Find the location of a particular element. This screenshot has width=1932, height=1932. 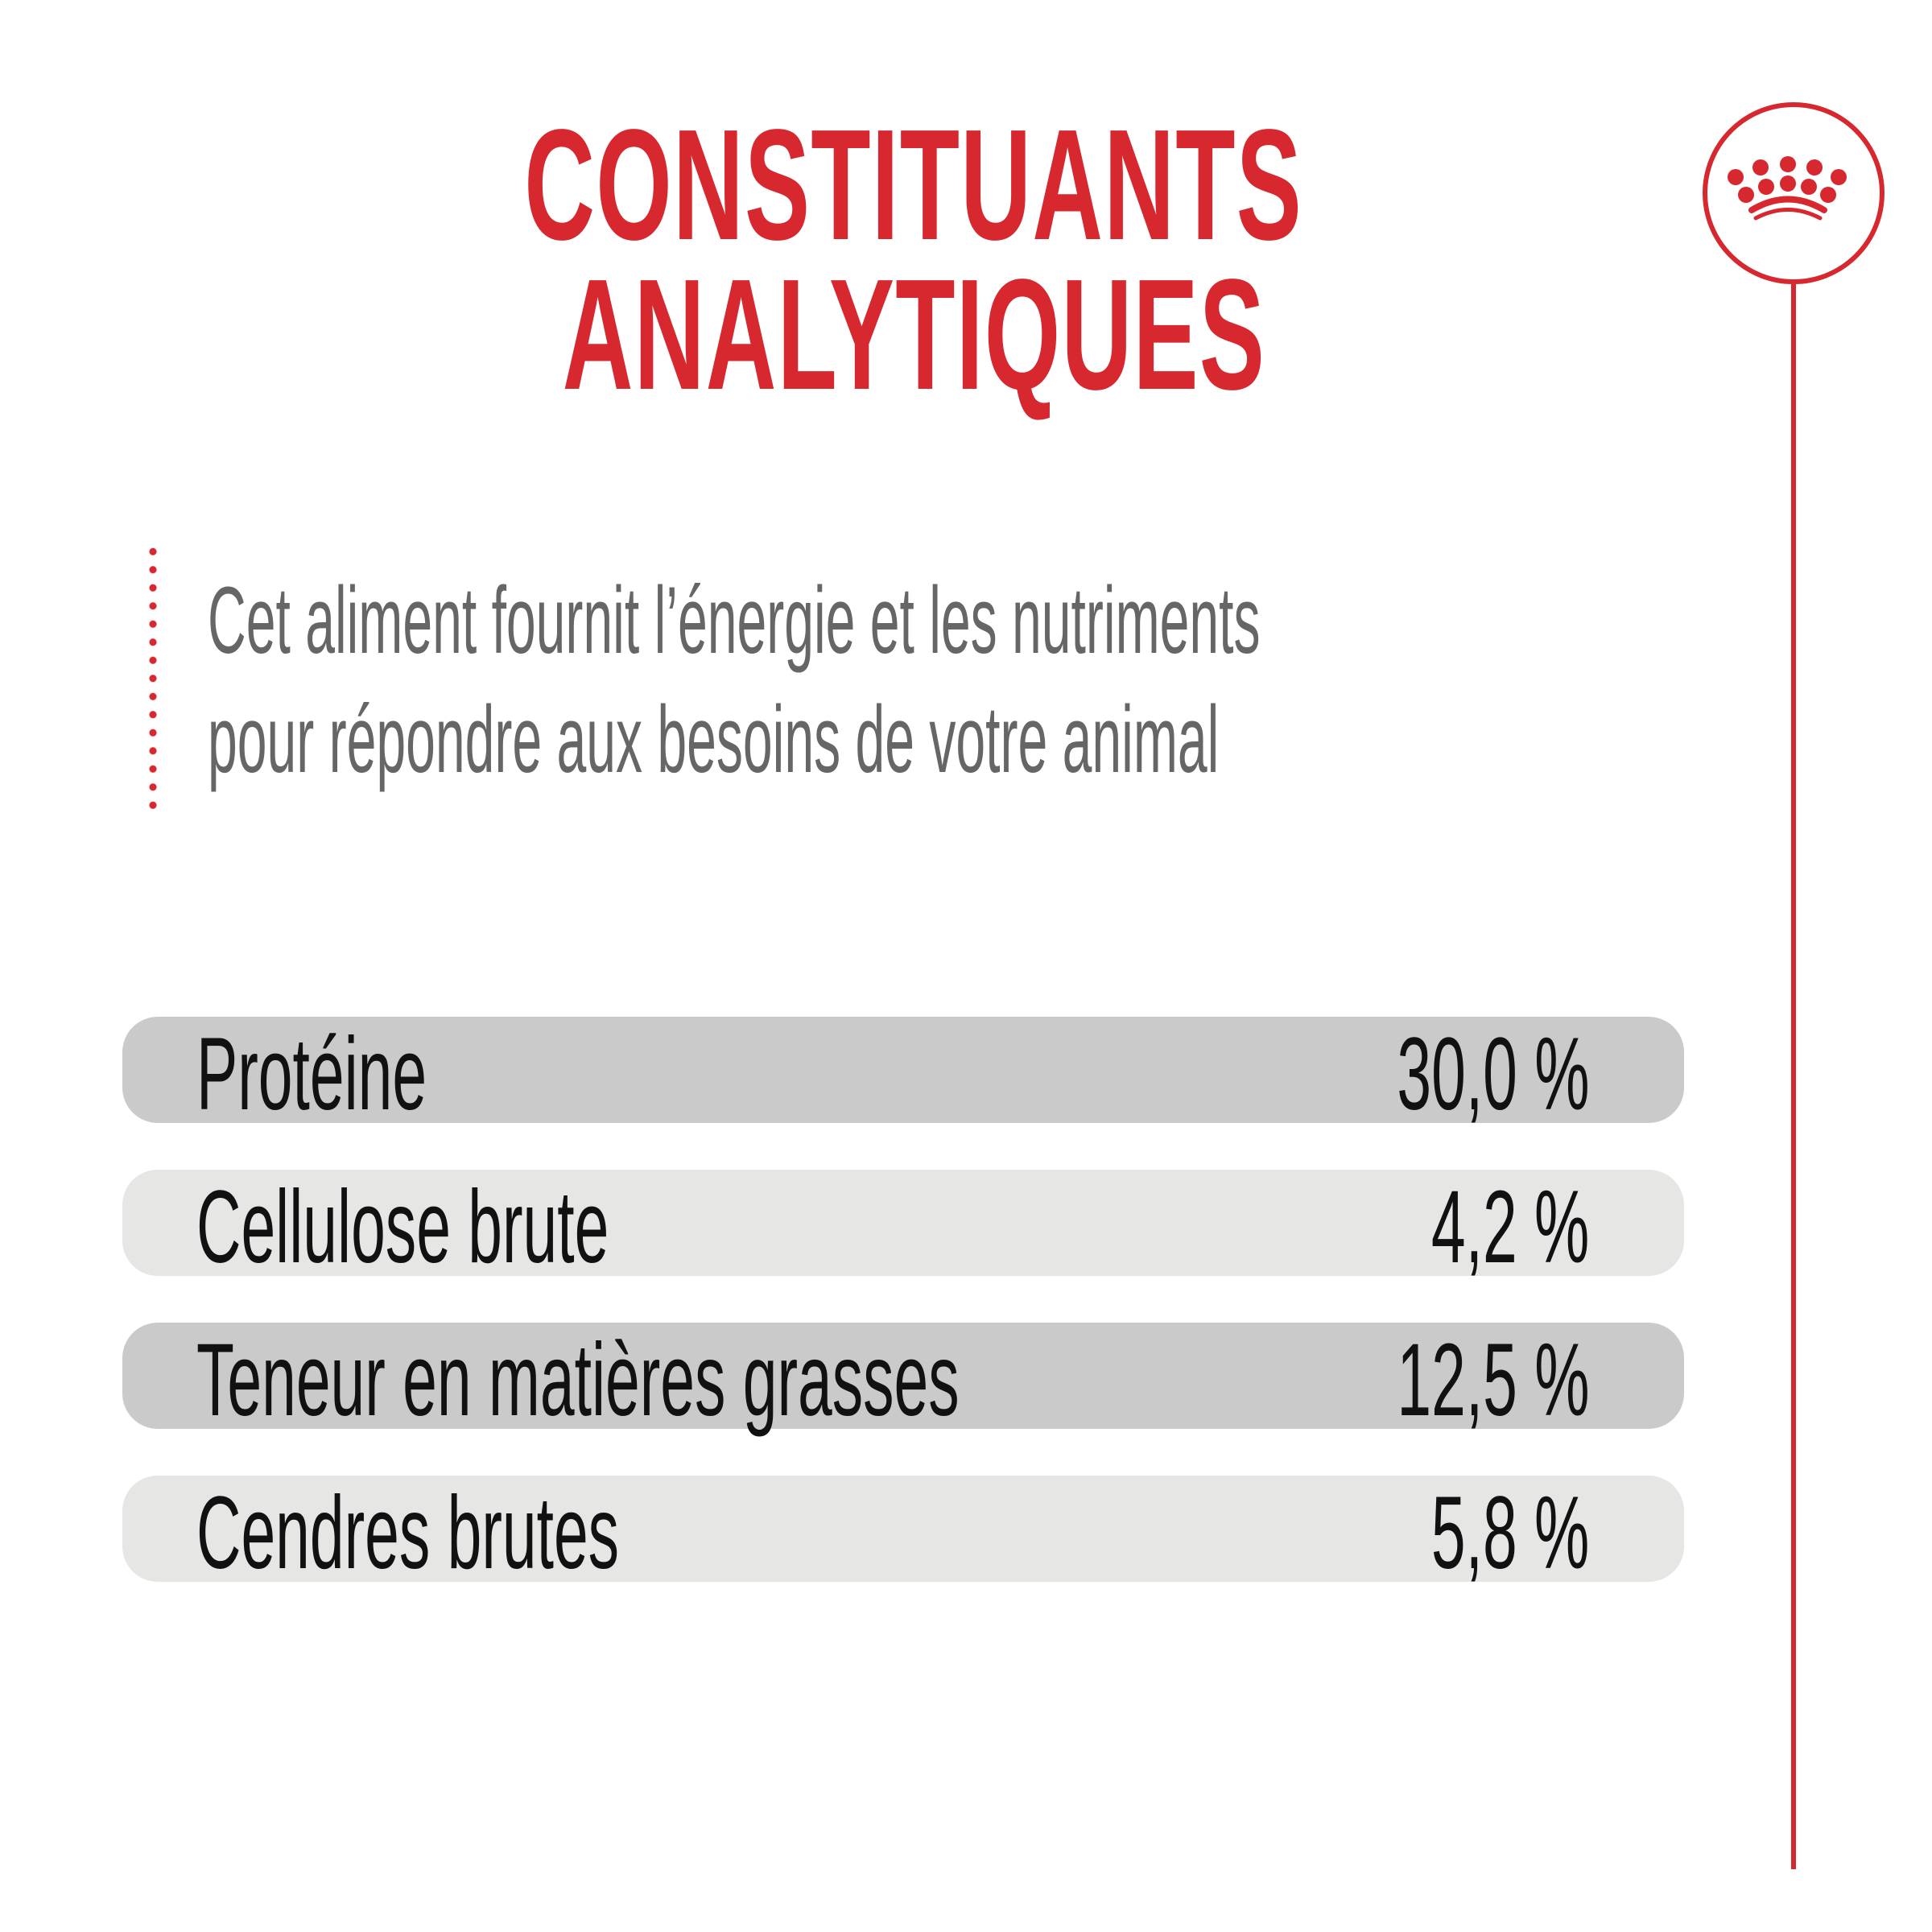

dotted-divider is located at coordinates (153, 676).